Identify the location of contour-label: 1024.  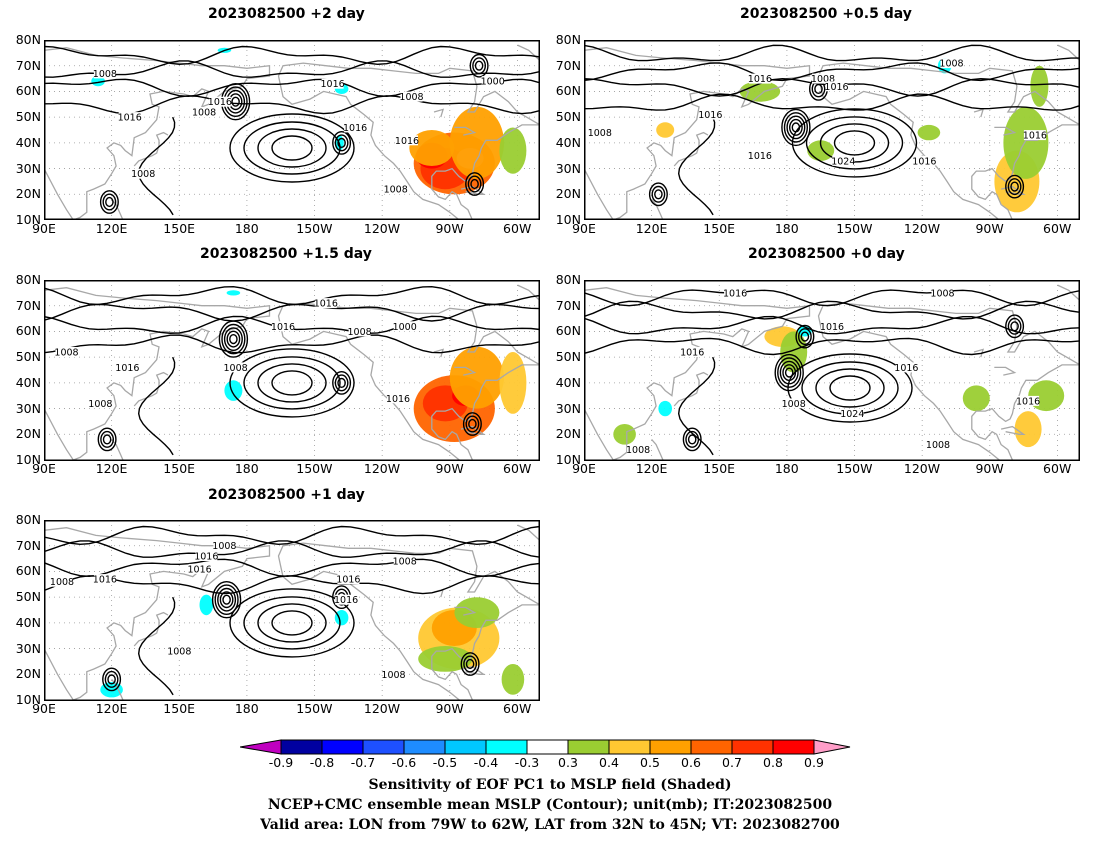
(843, 161).